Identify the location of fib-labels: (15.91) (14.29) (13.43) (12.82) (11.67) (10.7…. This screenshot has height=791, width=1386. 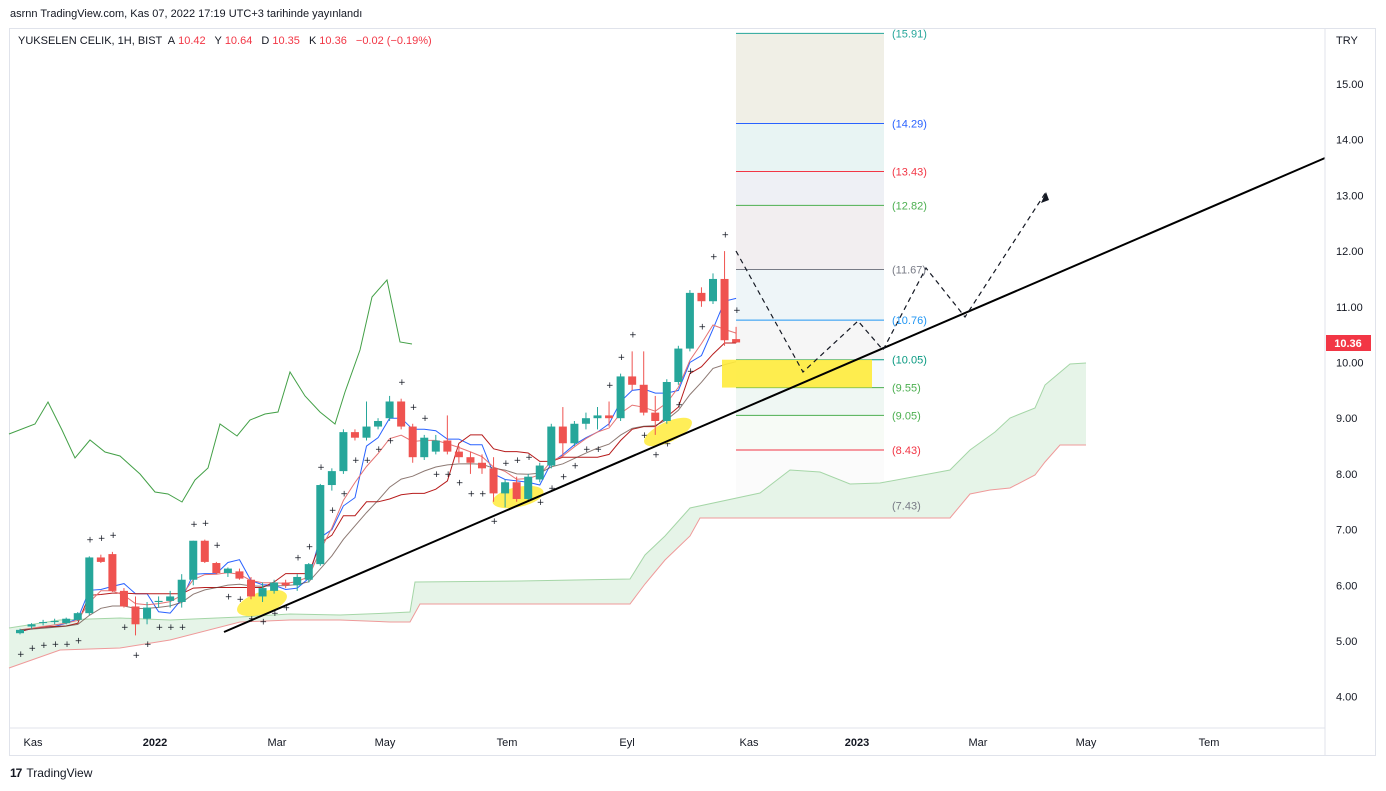
(909, 270).